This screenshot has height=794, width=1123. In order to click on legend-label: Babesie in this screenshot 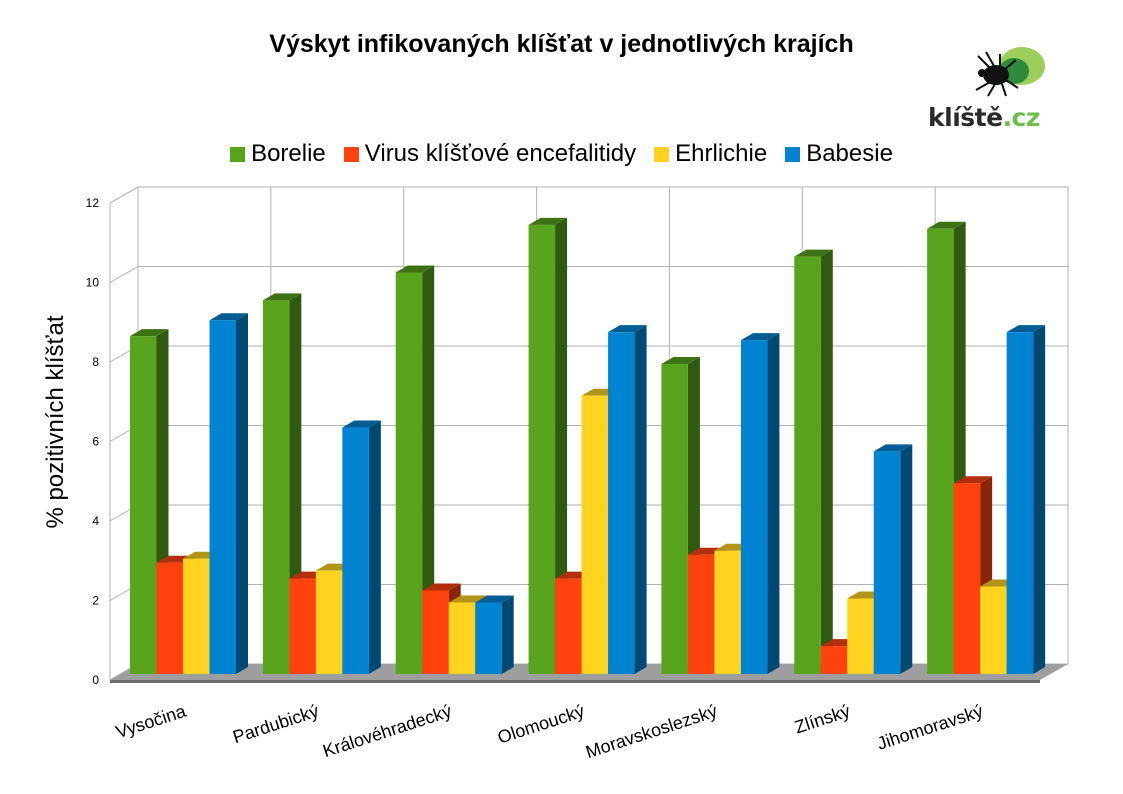, I will do `click(849, 153)`.